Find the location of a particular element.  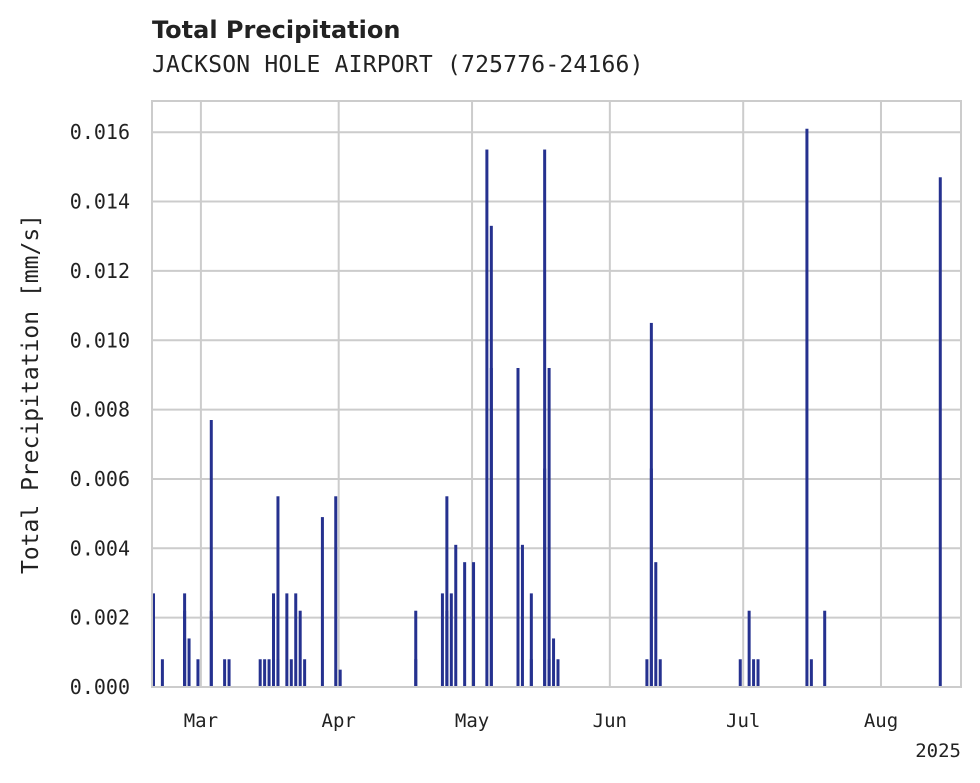

y-tick-label: 0.012 is located at coordinates (100, 271).